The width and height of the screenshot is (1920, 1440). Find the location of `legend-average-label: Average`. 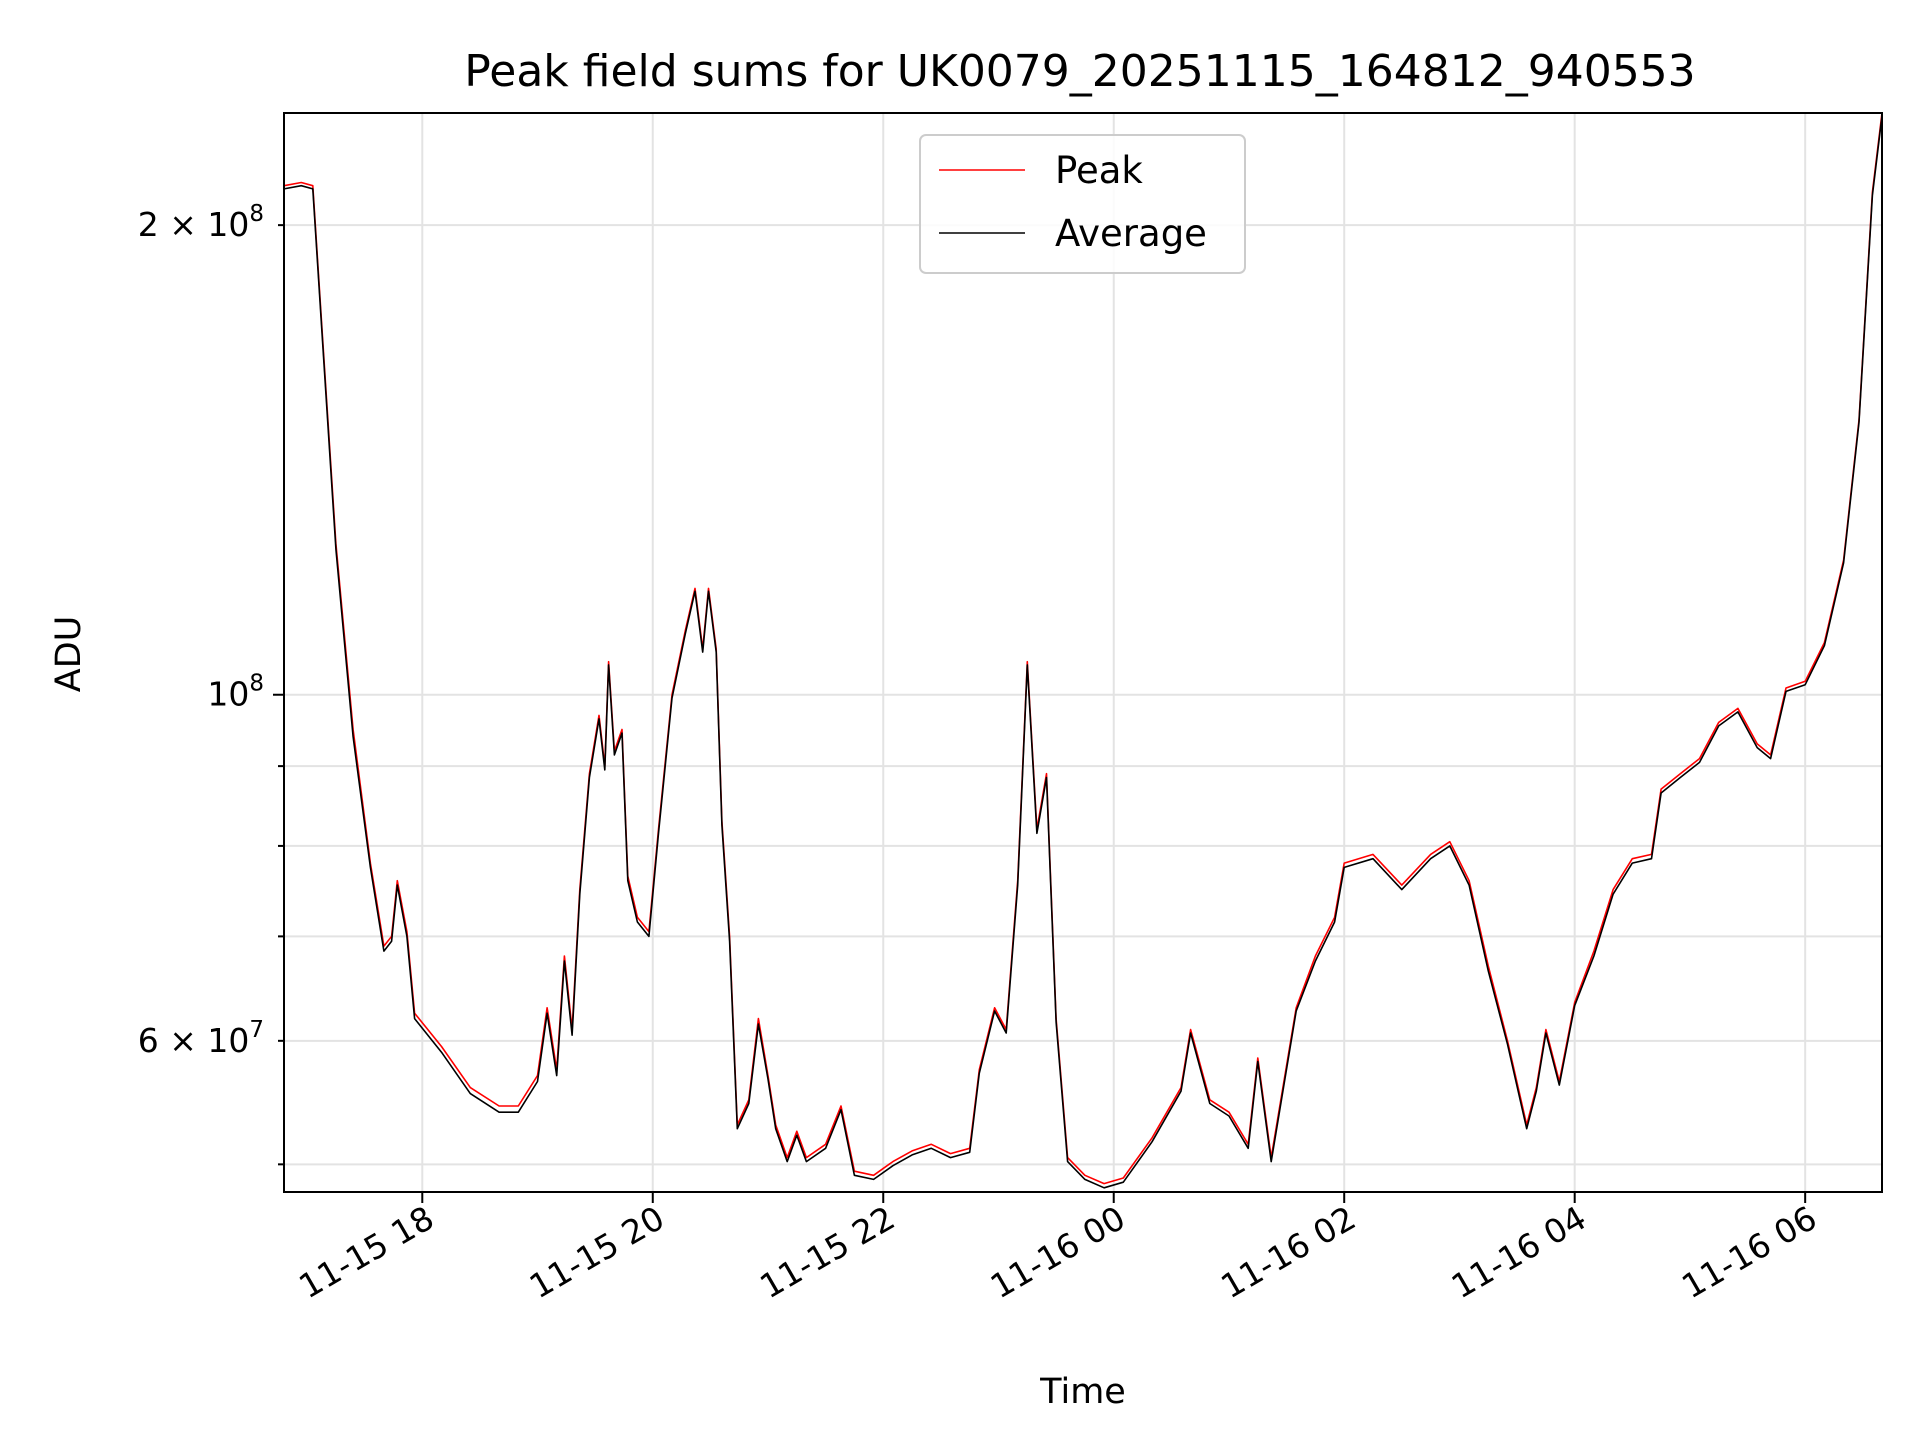

legend-average-label: Average is located at coordinates (1131, 233).